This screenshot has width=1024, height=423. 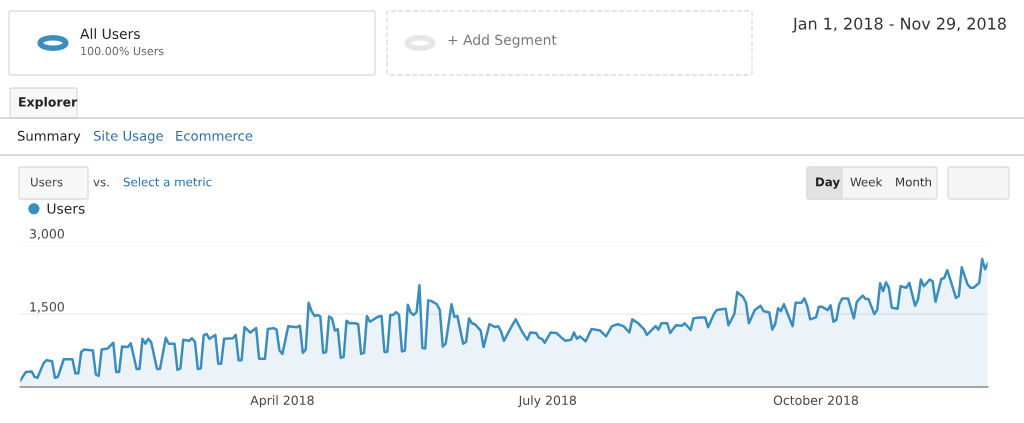 What do you see at coordinates (816, 400) in the screenshot?
I see `x-tick-label: October 2018` at bounding box center [816, 400].